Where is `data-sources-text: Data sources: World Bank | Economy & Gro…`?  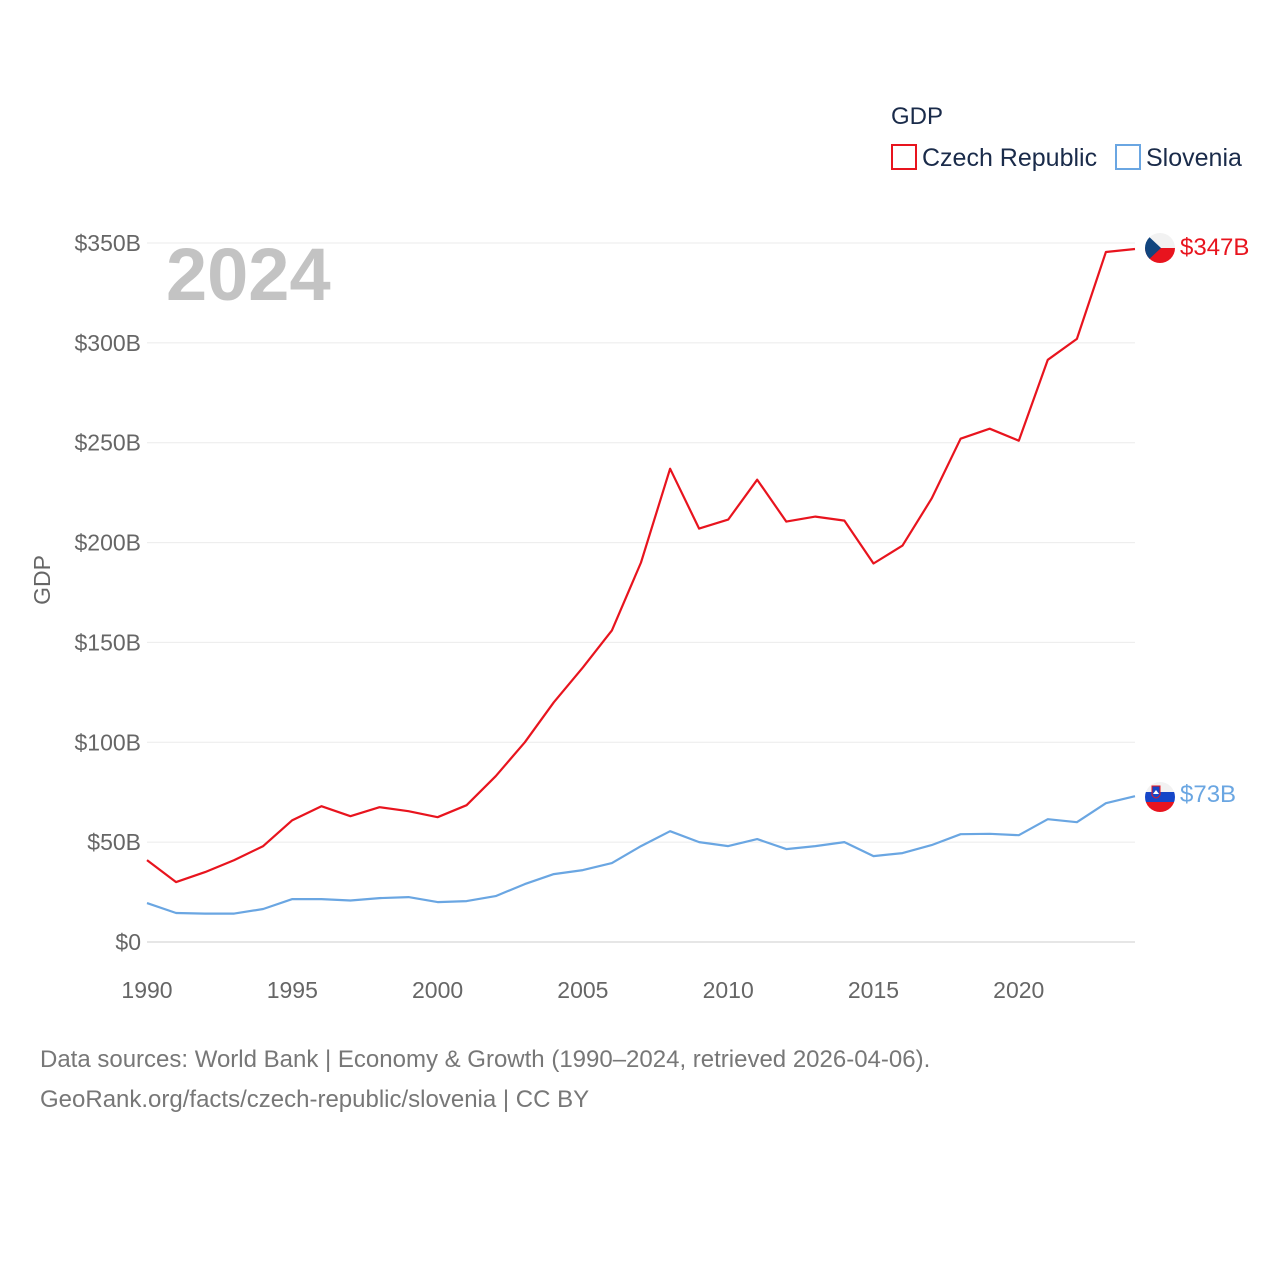 data-sources-text: Data sources: World Bank | Economy & Gro… is located at coordinates (485, 1059).